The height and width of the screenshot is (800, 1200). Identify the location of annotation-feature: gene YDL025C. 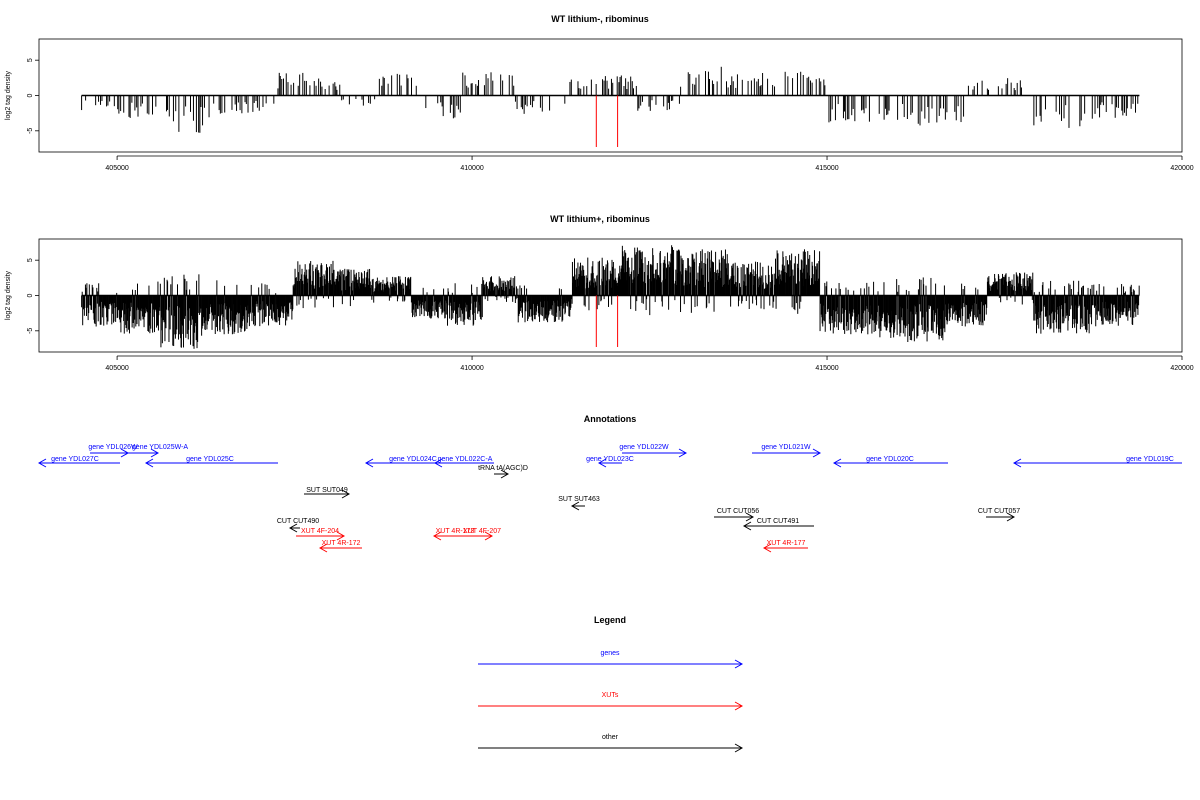
(211, 462).